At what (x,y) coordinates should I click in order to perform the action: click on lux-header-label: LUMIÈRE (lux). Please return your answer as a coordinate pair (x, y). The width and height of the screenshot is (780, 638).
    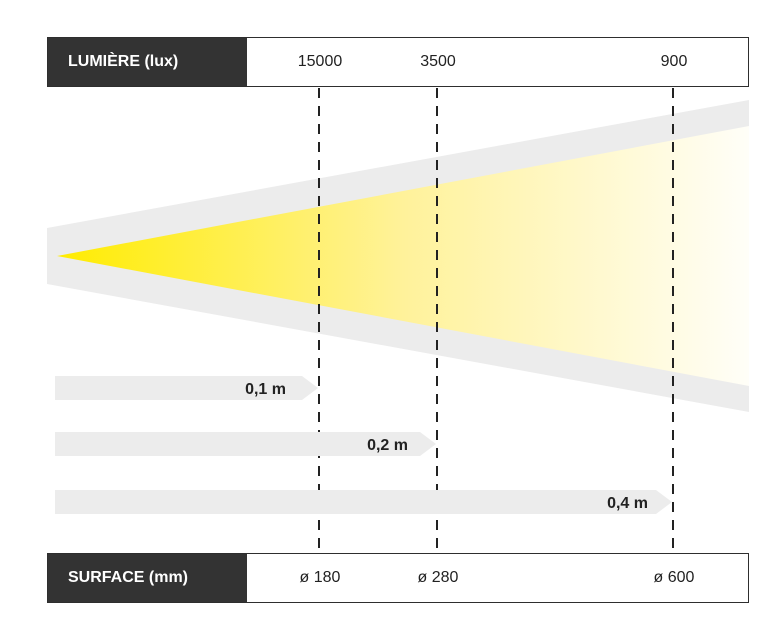
    Looking at the image, I should click on (147, 62).